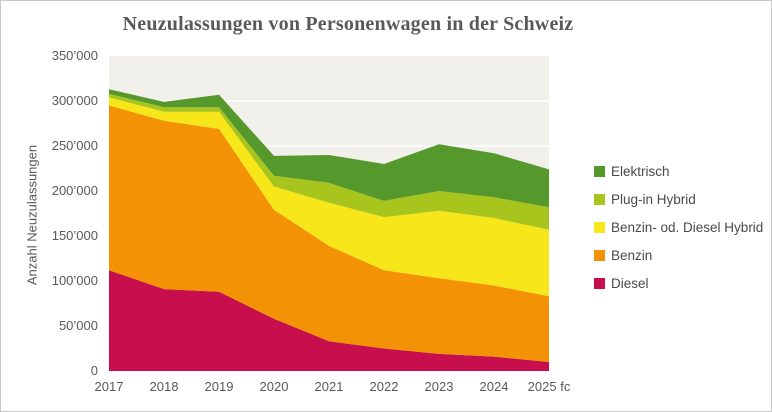 This screenshot has width=772, height=412. Describe the element at coordinates (549, 386) in the screenshot. I see `x-tick-label: 2025 fc` at that location.